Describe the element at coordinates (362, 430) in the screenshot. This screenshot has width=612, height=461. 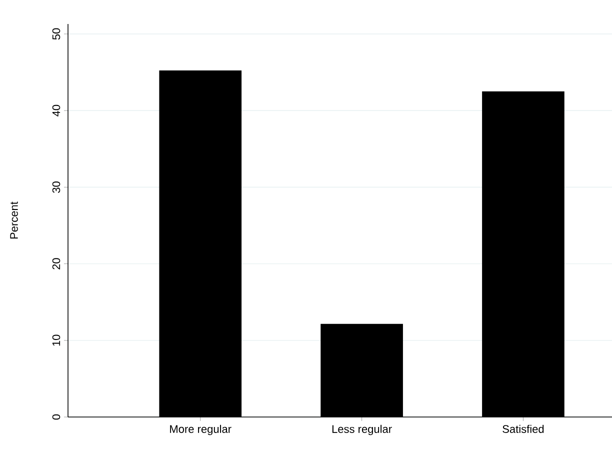
I see `x-tick-label: Less regular` at that location.